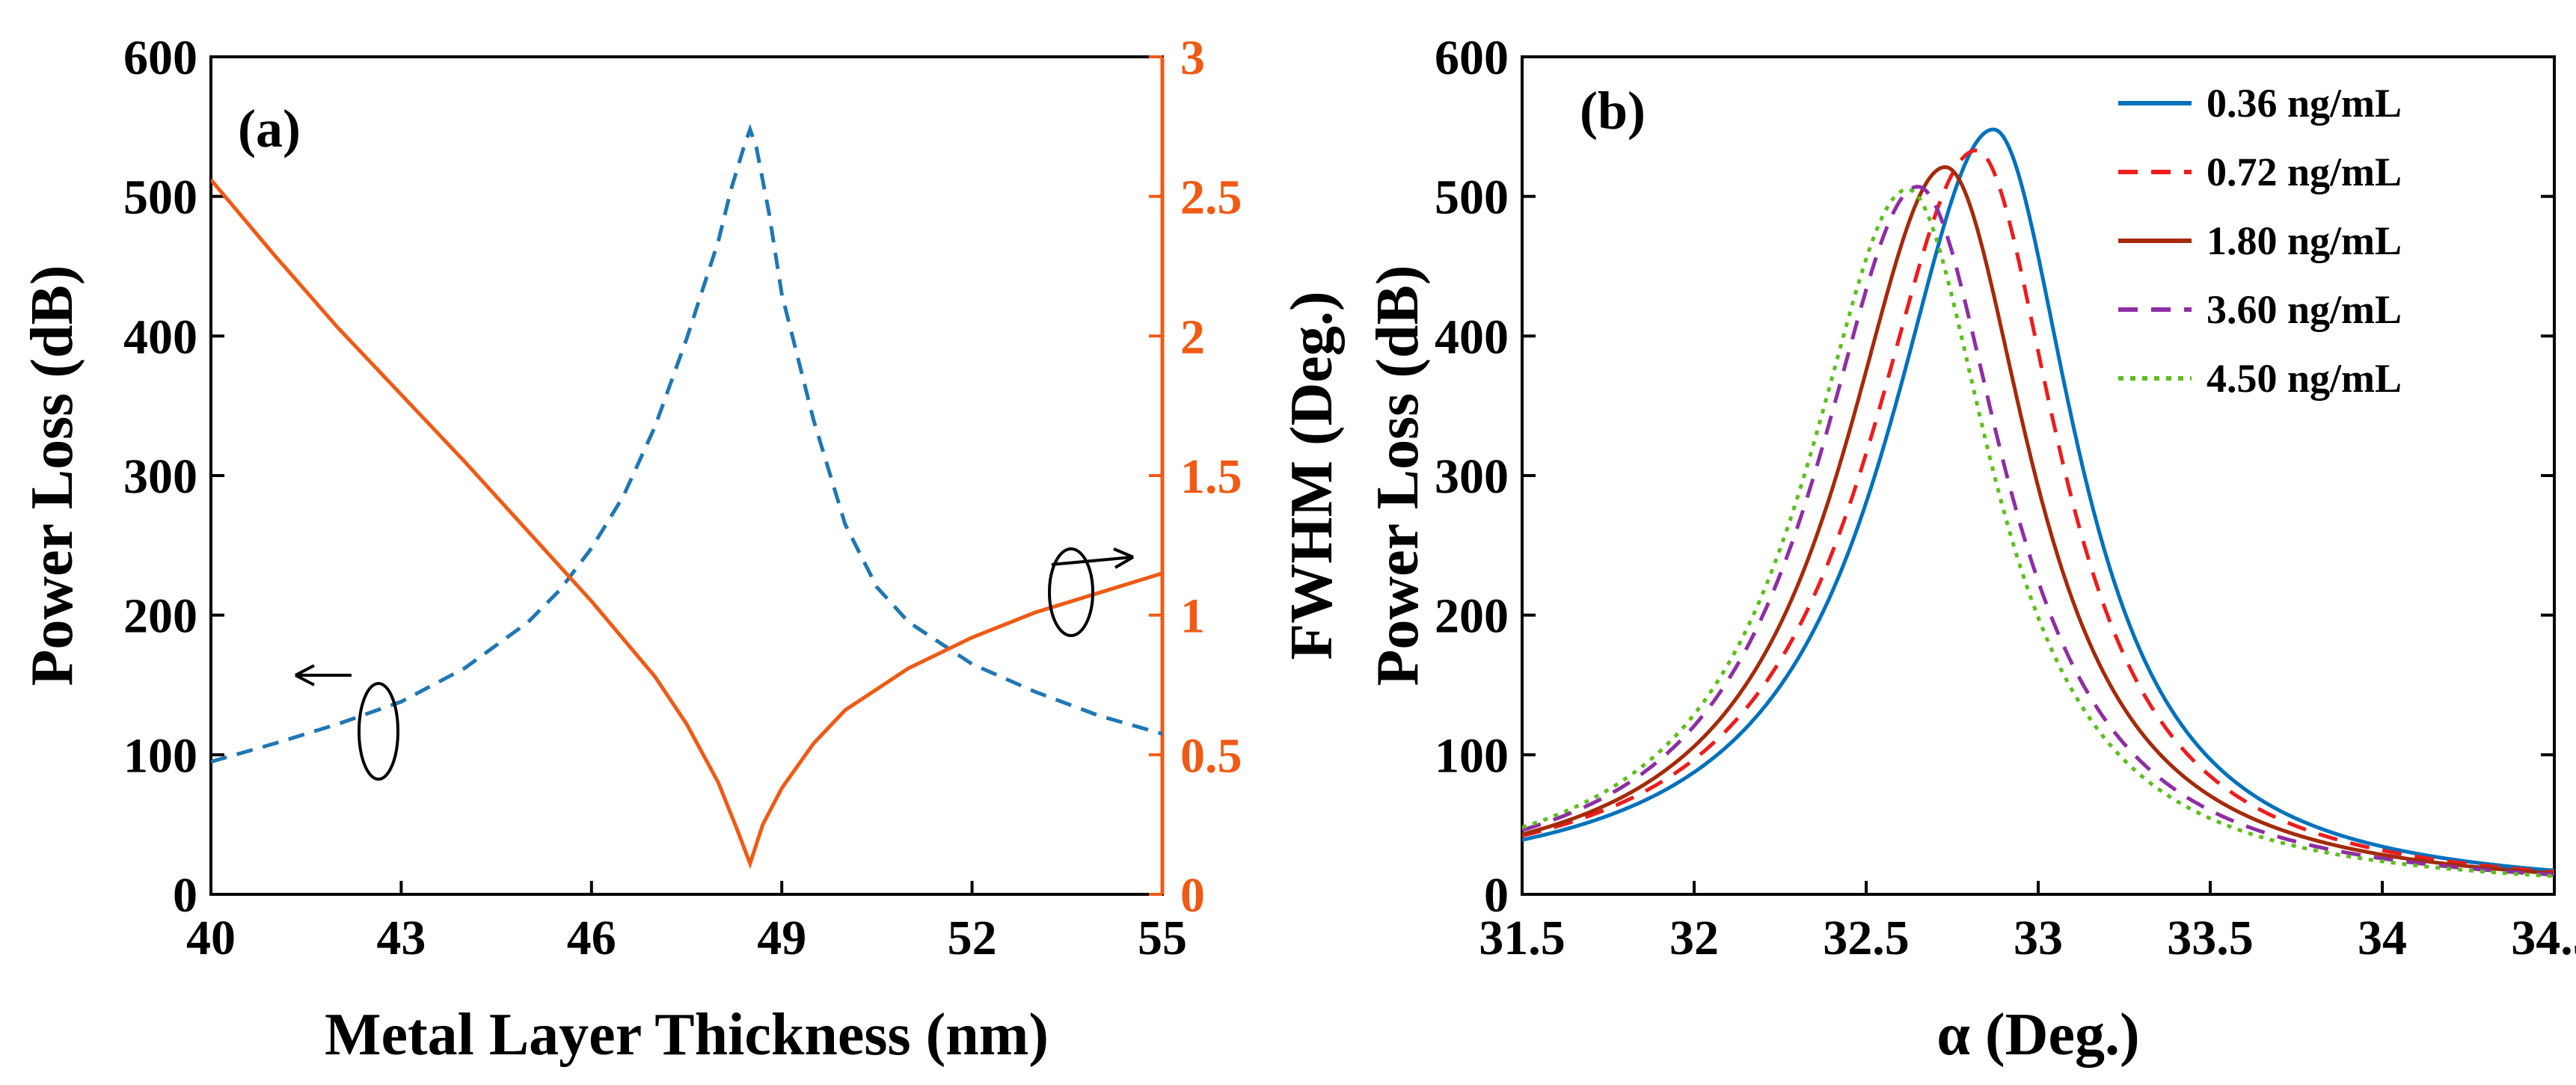 The height and width of the screenshot is (1085, 2576). I want to click on panel-a-label: (a), so click(269, 129).